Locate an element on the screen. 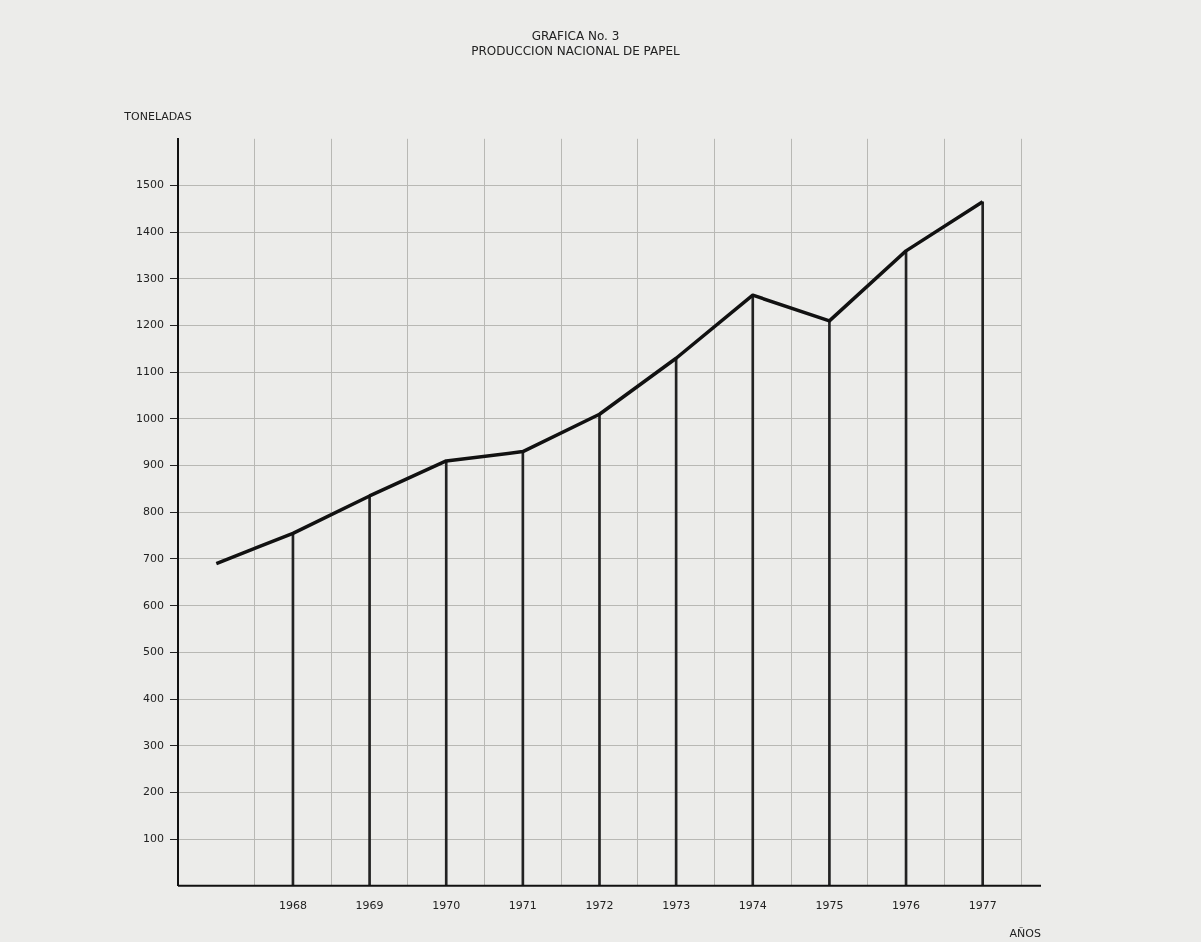  y-tick-label: 500 is located at coordinates (153, 652).